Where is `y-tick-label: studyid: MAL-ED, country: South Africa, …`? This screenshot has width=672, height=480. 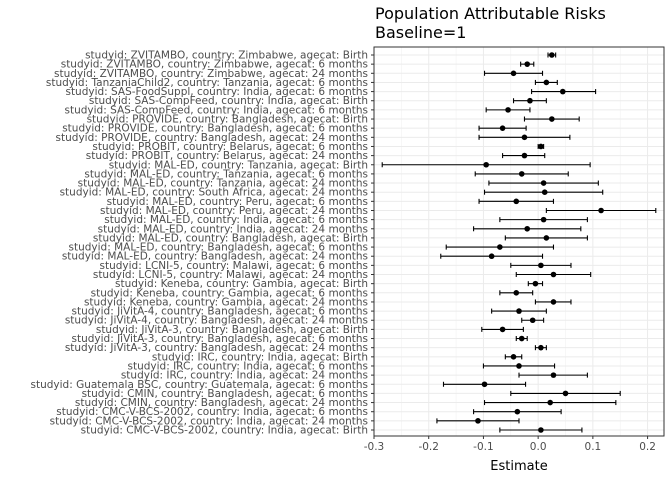 y-tick-label: studyid: MAL-ED, country: South Africa, … is located at coordinates (214, 193).